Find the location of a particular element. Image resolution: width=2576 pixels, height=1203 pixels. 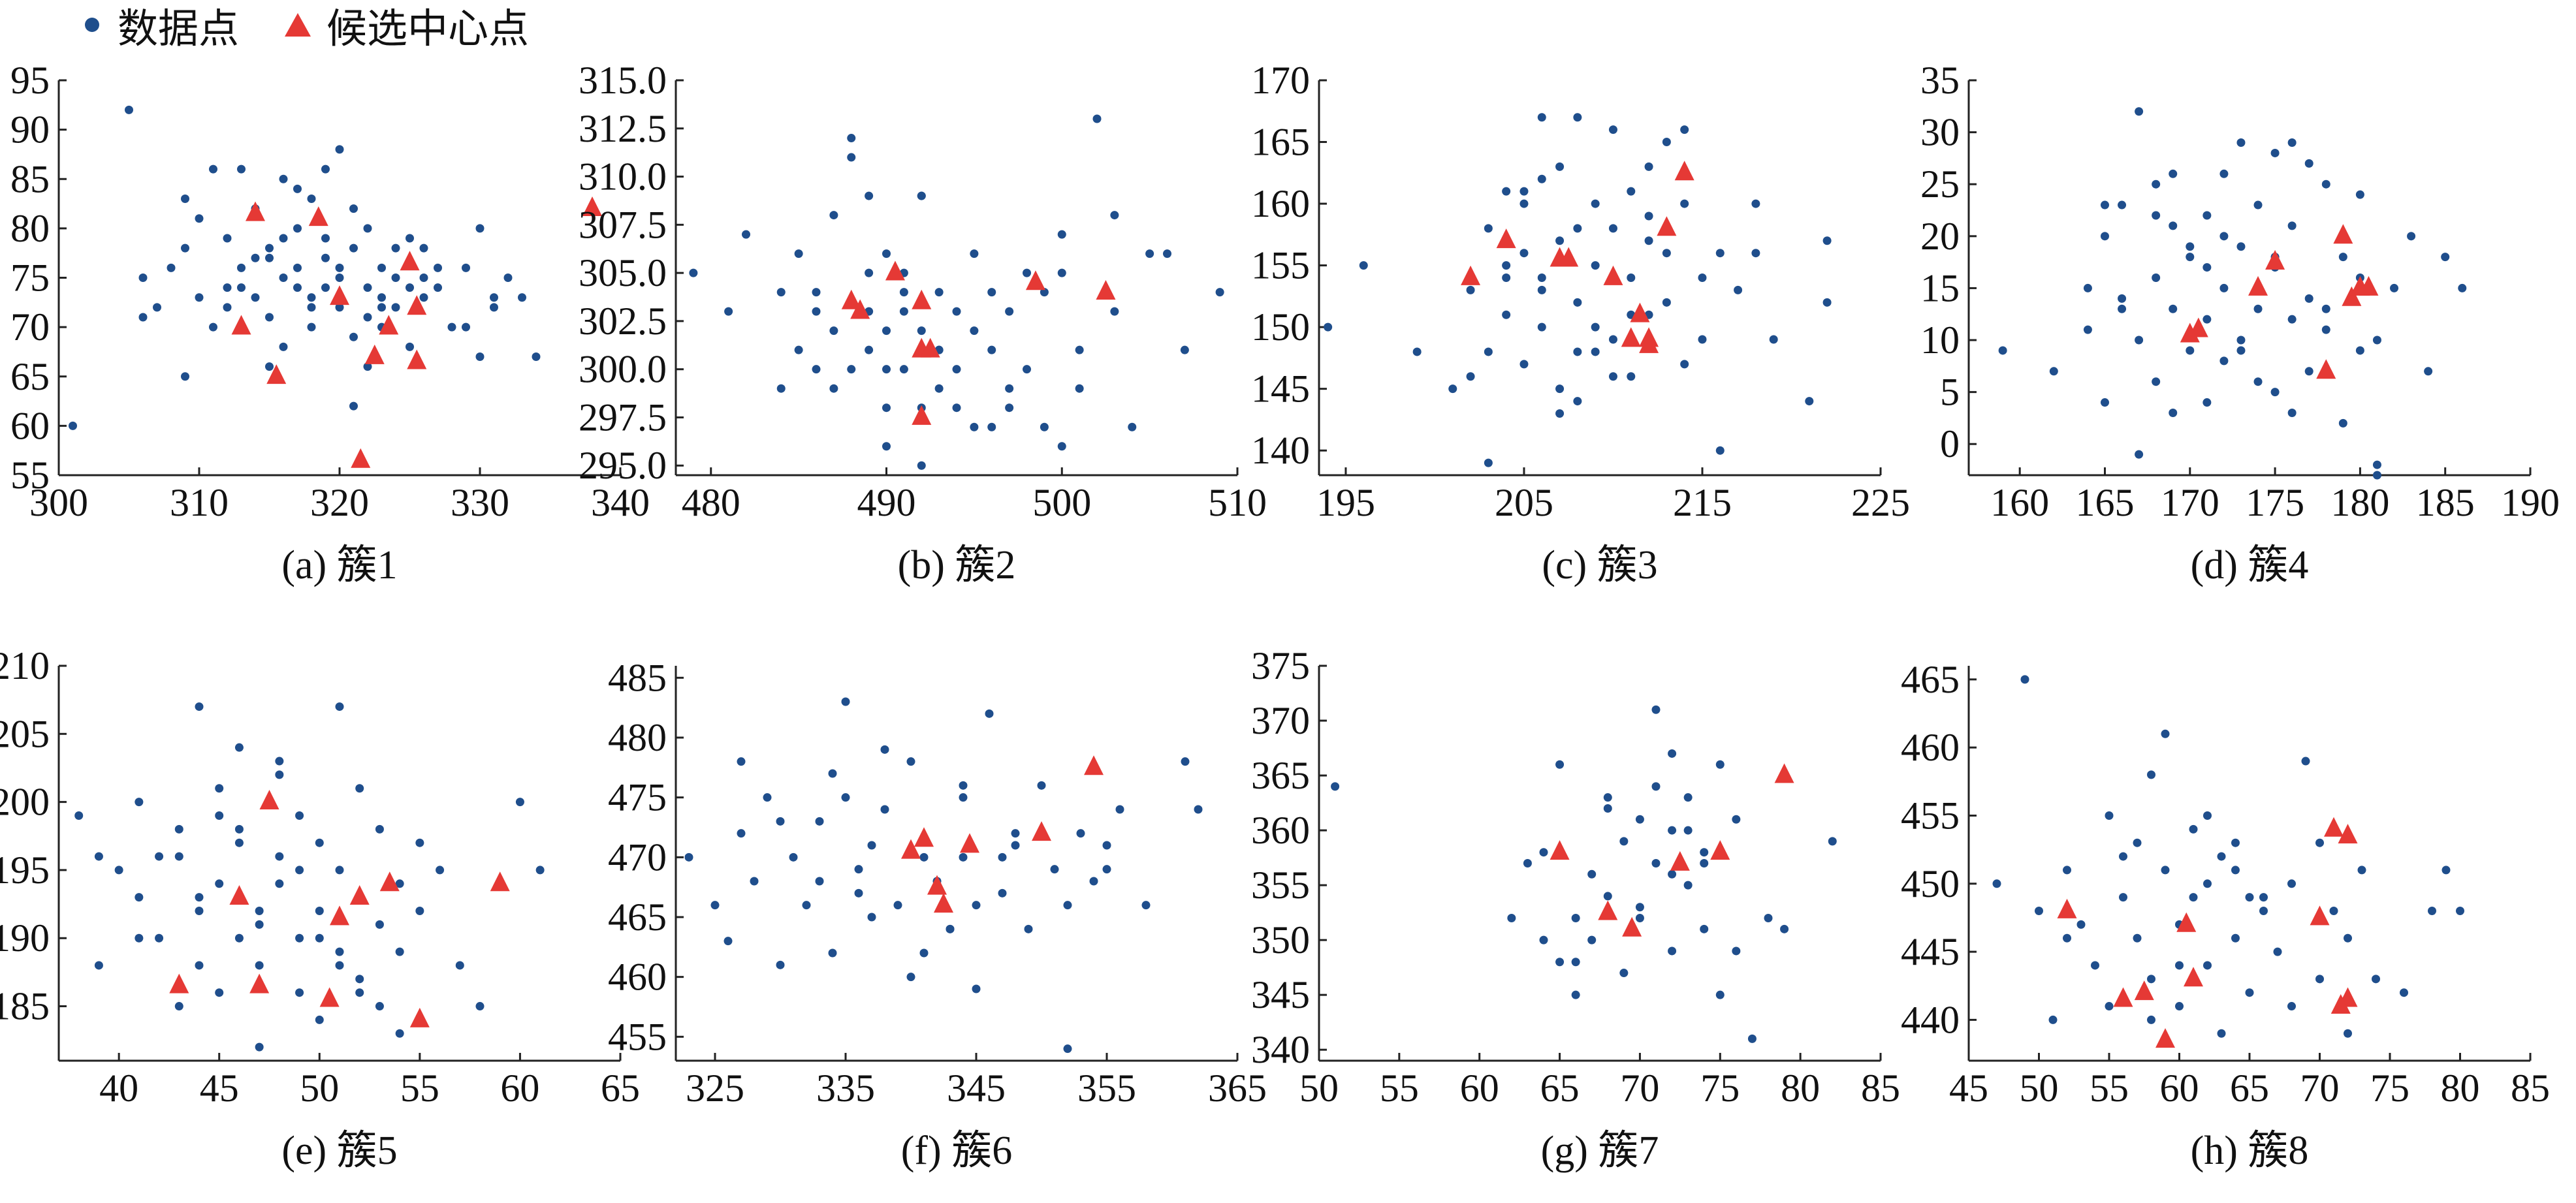

y-tick-label: 455 is located at coordinates (1931, 815).